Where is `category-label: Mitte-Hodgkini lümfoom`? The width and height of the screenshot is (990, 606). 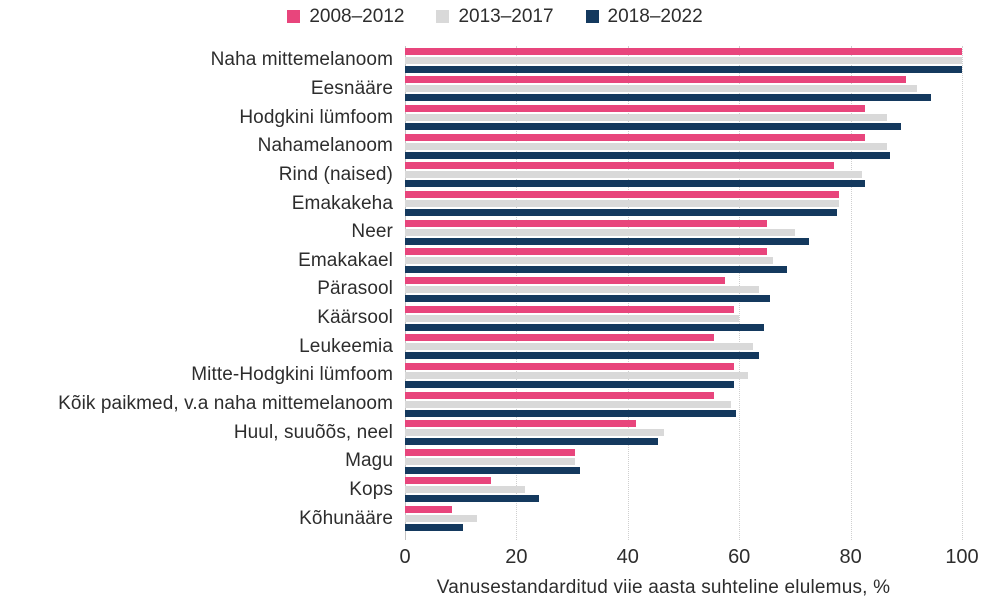 category-label: Mitte-Hodgkini lümfoom is located at coordinates (292, 375).